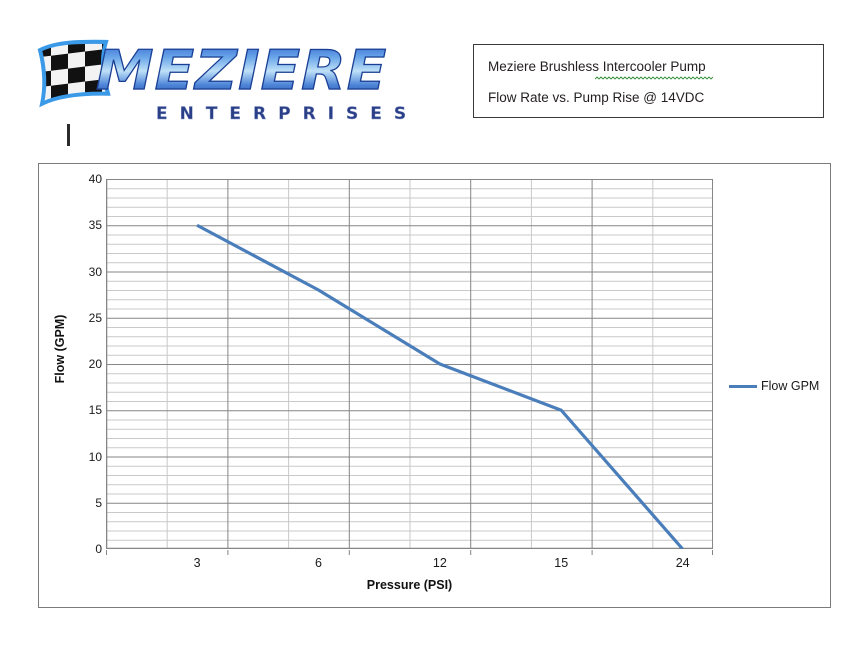 Image resolution: width=868 pixels, height=656 pixels. Describe the element at coordinates (95, 410) in the screenshot. I see `y-tick-label: 15` at that location.